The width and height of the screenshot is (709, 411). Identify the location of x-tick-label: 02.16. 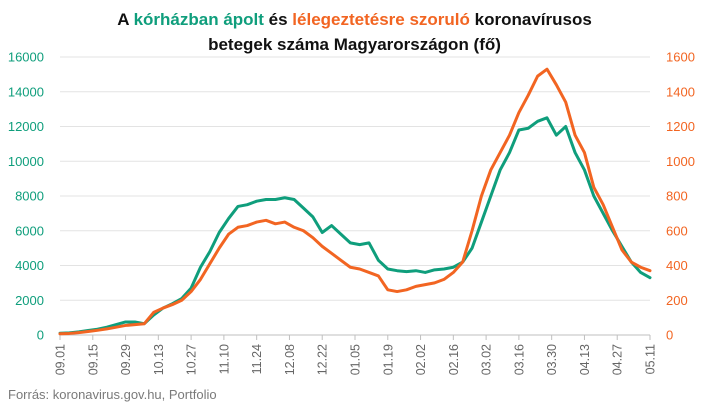
(454, 359).